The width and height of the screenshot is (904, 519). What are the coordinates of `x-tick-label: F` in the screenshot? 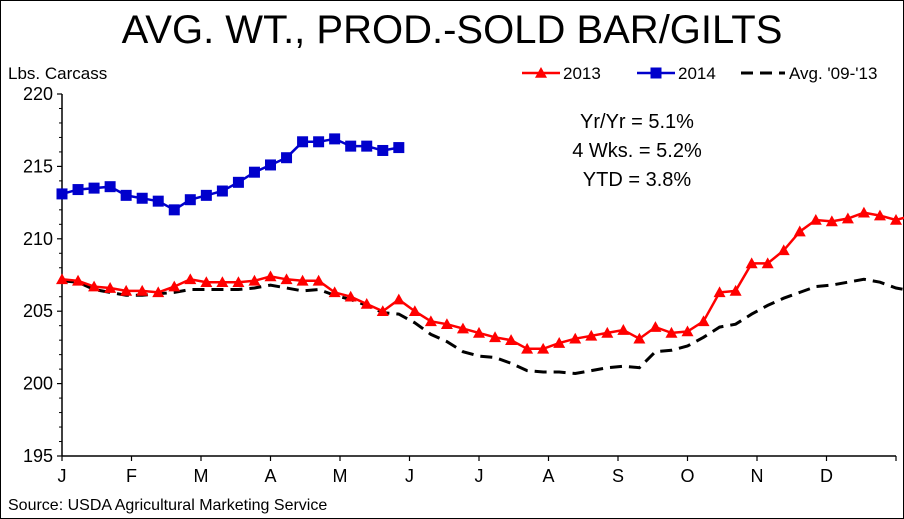 It's located at (131, 476).